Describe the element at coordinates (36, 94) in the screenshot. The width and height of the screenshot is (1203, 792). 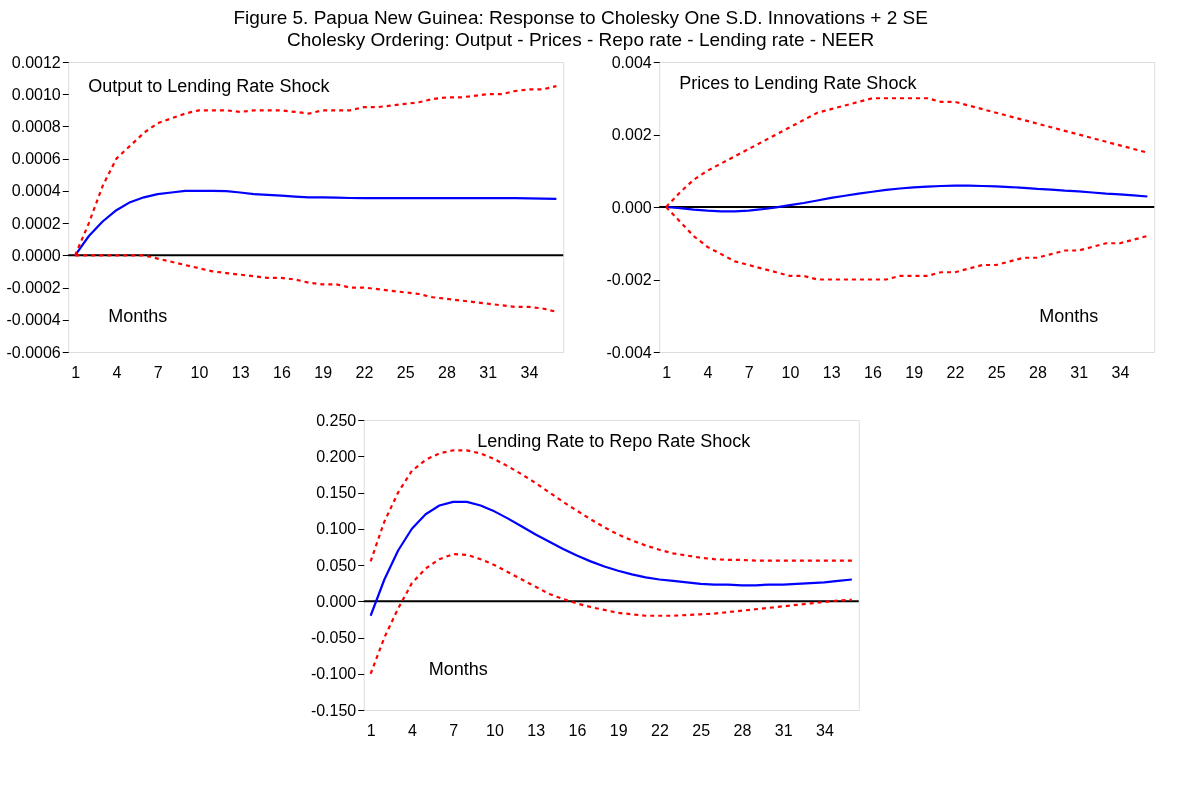
I see `y-tick-label: 0.0010` at that location.